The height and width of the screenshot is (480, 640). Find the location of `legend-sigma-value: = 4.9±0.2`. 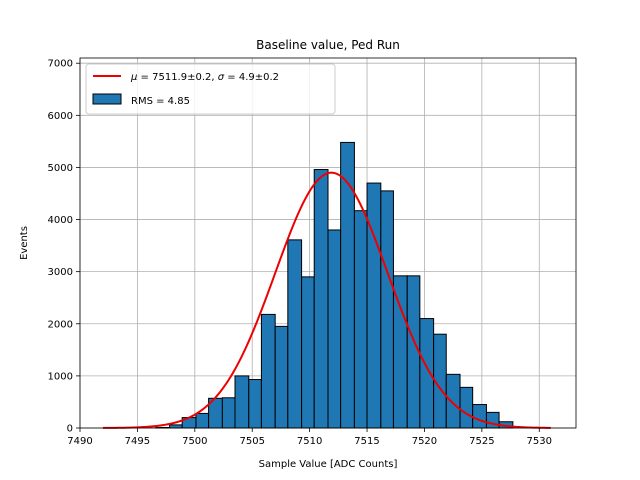

legend-sigma-value: = 4.9±0.2 is located at coordinates (251, 77).